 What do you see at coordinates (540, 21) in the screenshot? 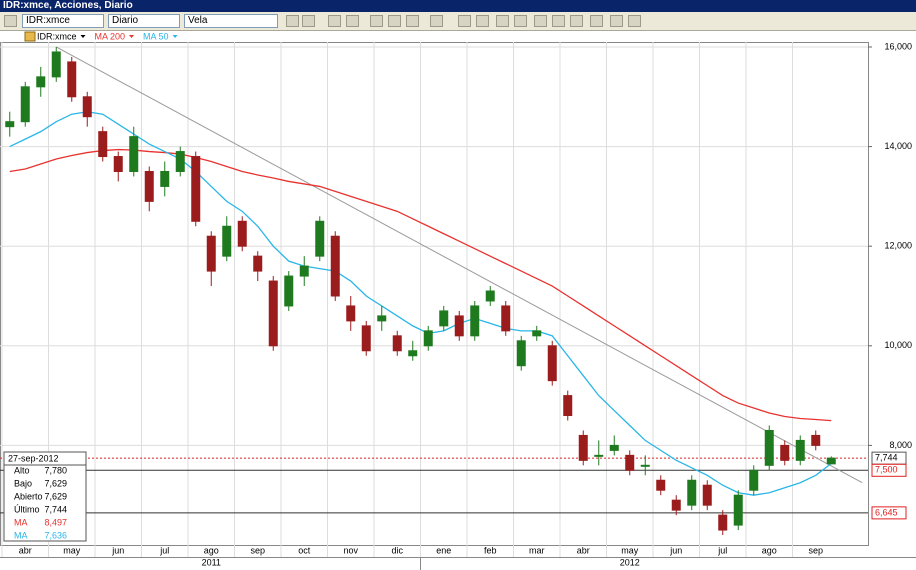
I see `copy-tool` at bounding box center [540, 21].